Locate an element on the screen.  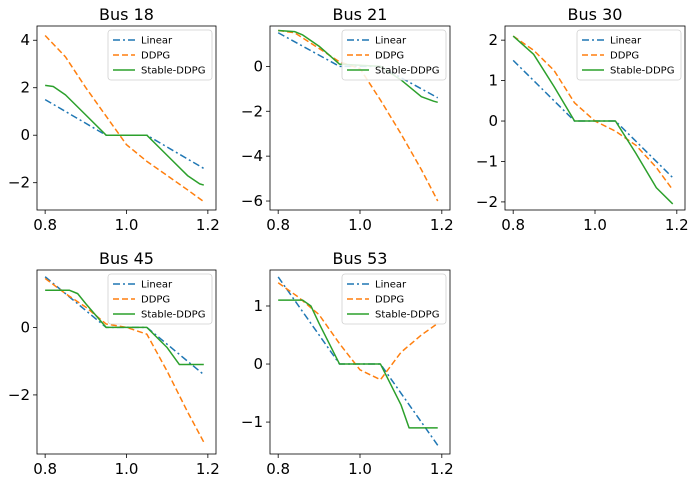
panel-2-xtick-label: 0.8 is located at coordinates (278, 225).